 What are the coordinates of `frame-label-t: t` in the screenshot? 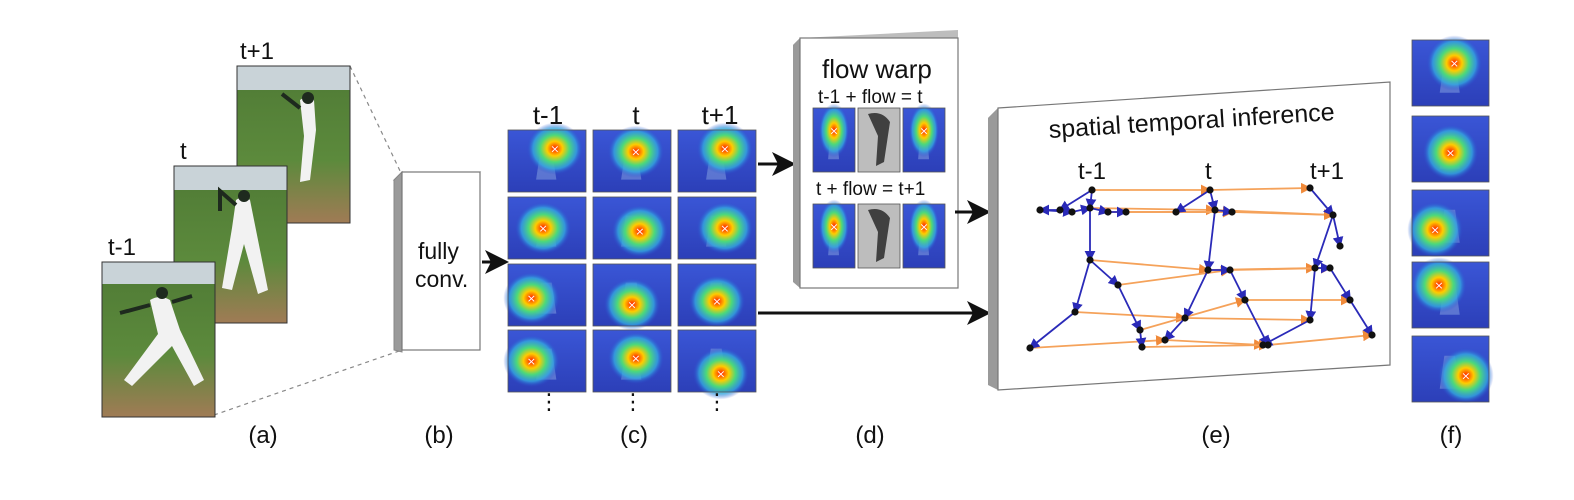 It's located at (183, 151).